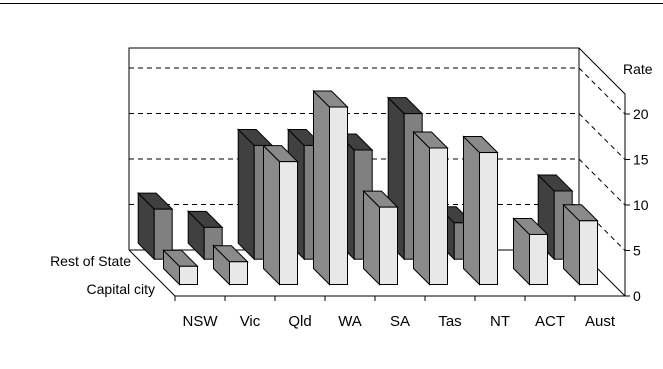 This screenshot has height=369, width=663. Describe the element at coordinates (500, 321) in the screenshot. I see `category-label: NT` at that location.